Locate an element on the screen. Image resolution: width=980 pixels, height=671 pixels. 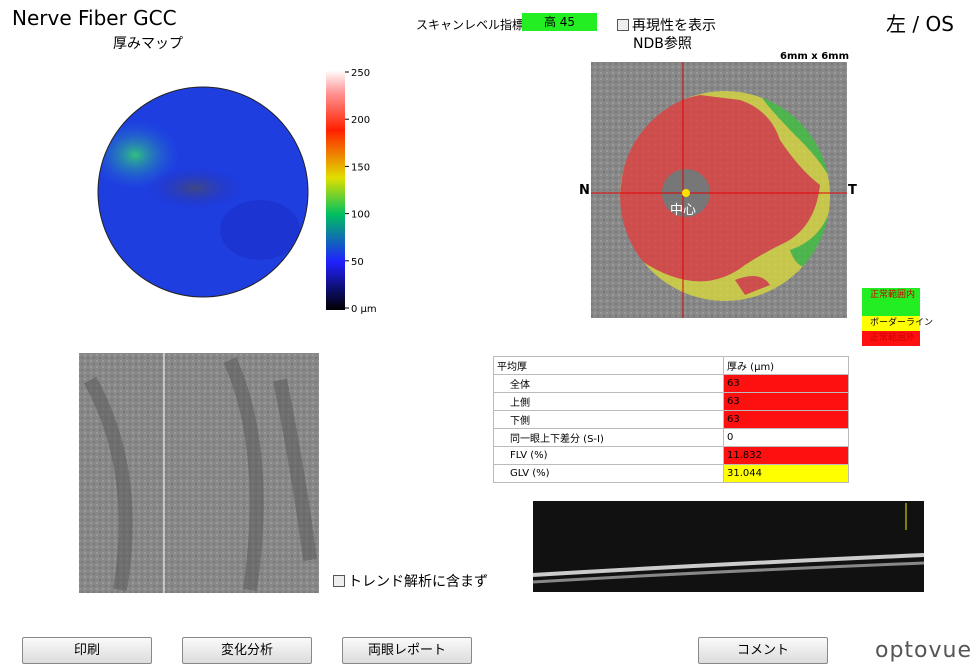
ndb-reference: NDB参照 is located at coordinates (662, 44).